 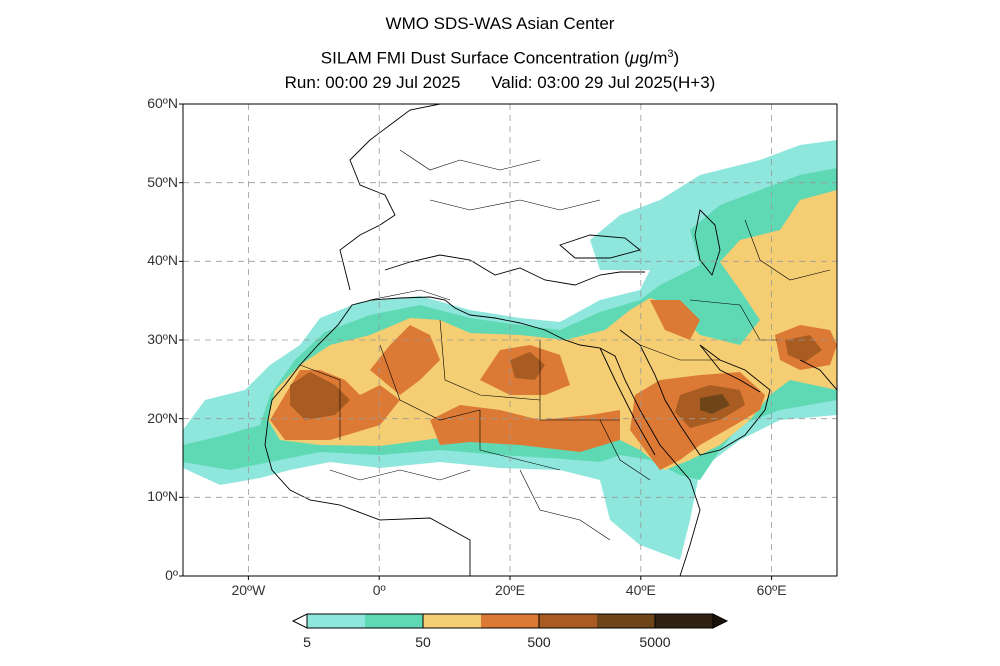 What do you see at coordinates (627, 401) in the screenshot?
I see `red-sea-west` at bounding box center [627, 401].